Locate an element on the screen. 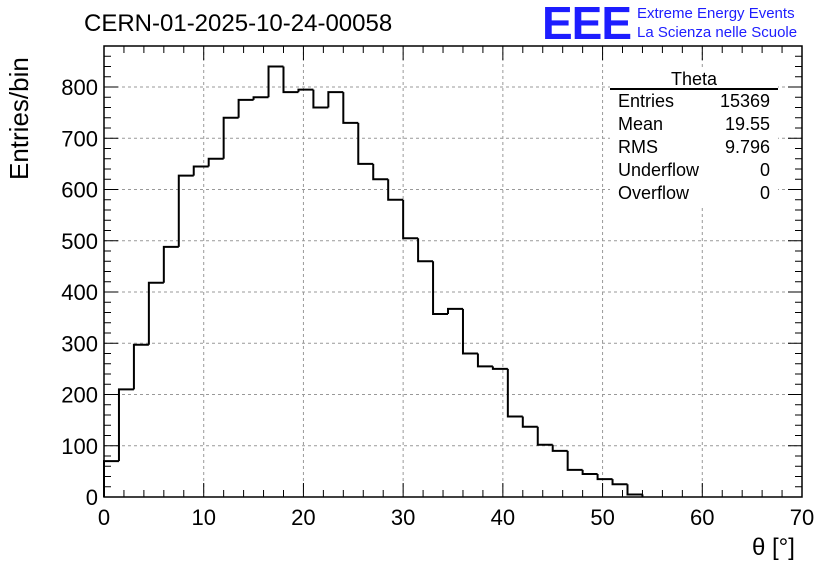  stats-label: RMS is located at coordinates (638, 147).